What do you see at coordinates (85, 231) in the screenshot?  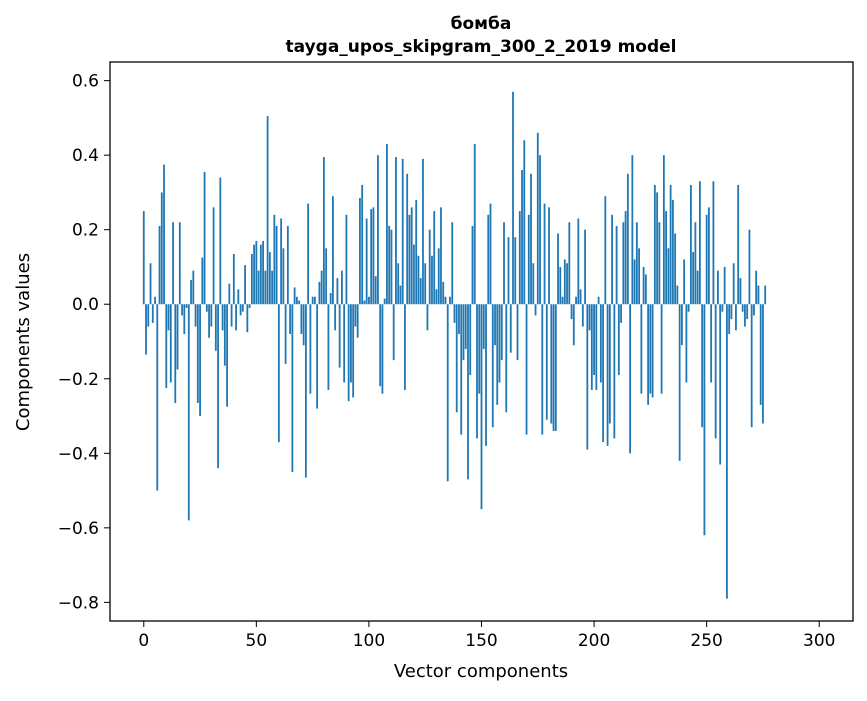 I see `y-tick-label: 0.2` at bounding box center [85, 231].